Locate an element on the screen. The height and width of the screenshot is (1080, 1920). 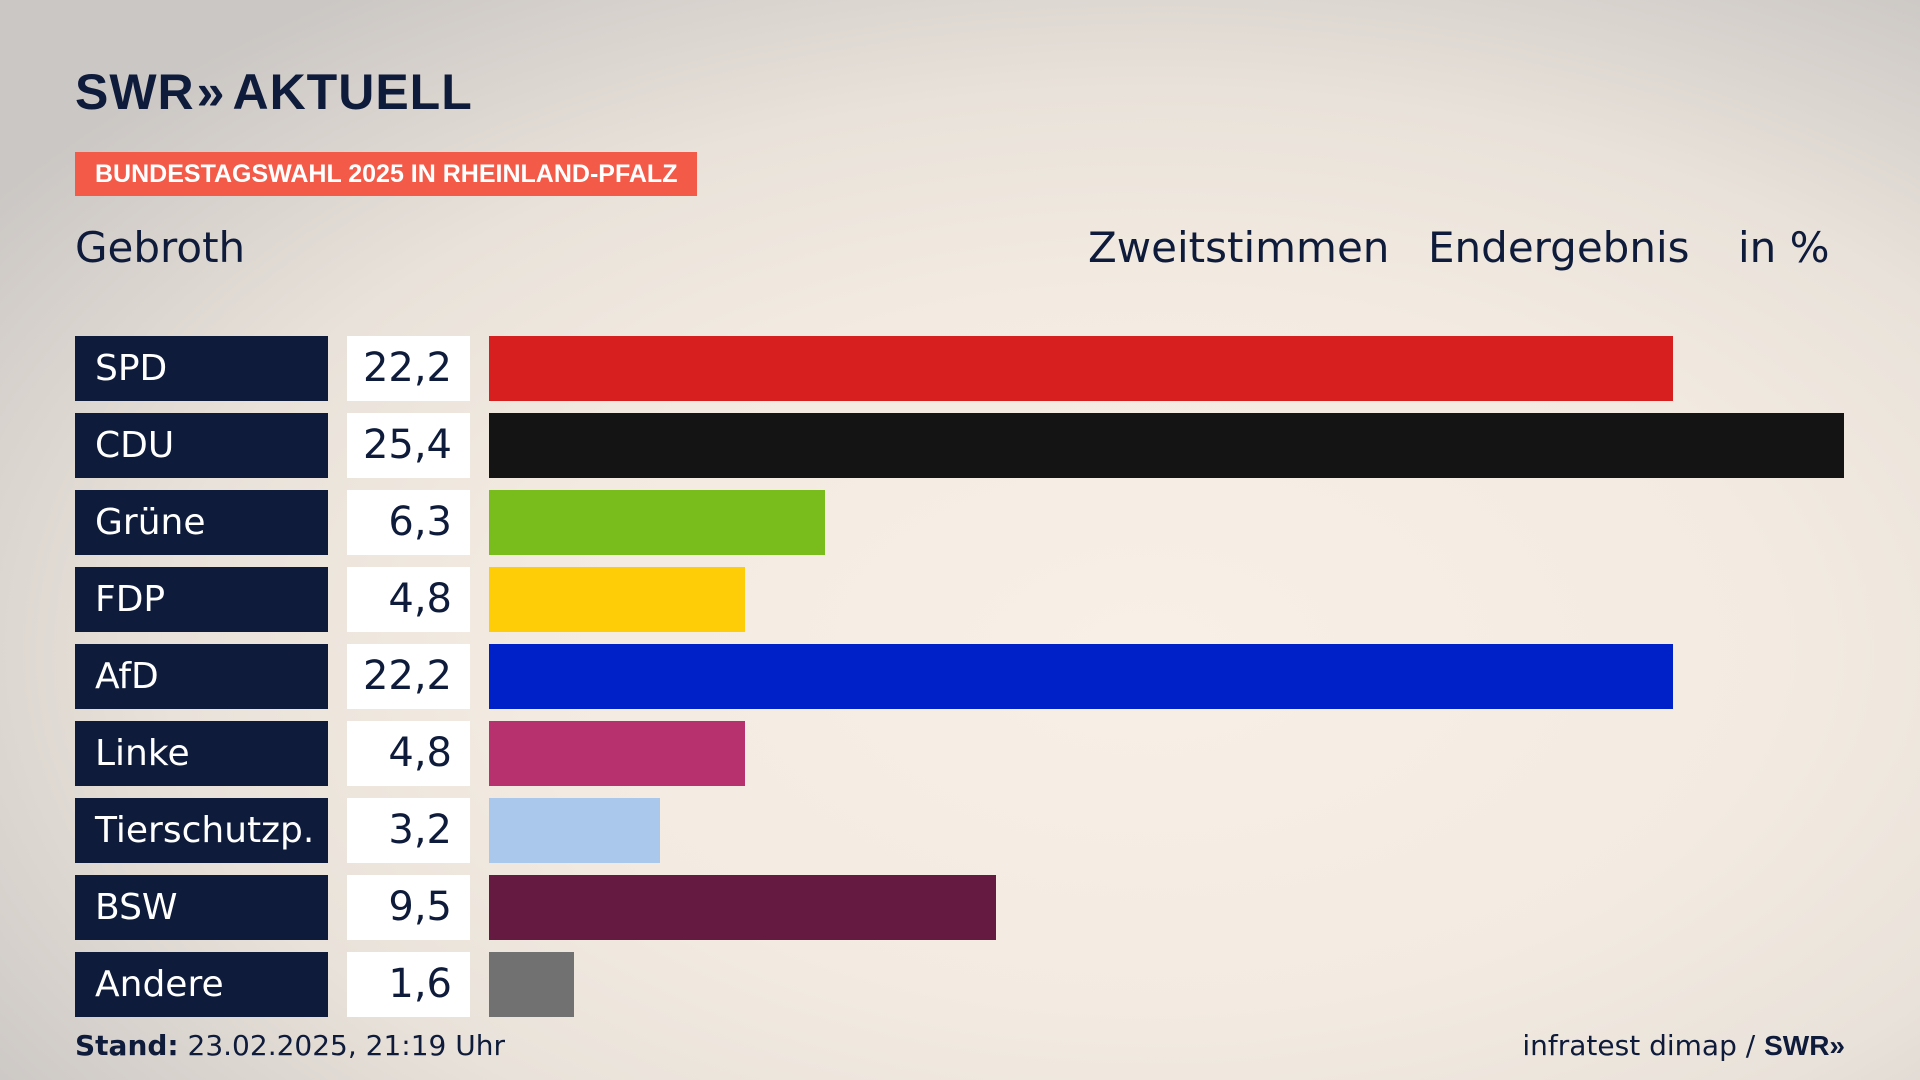
bar-gr-ne is located at coordinates (657, 522).